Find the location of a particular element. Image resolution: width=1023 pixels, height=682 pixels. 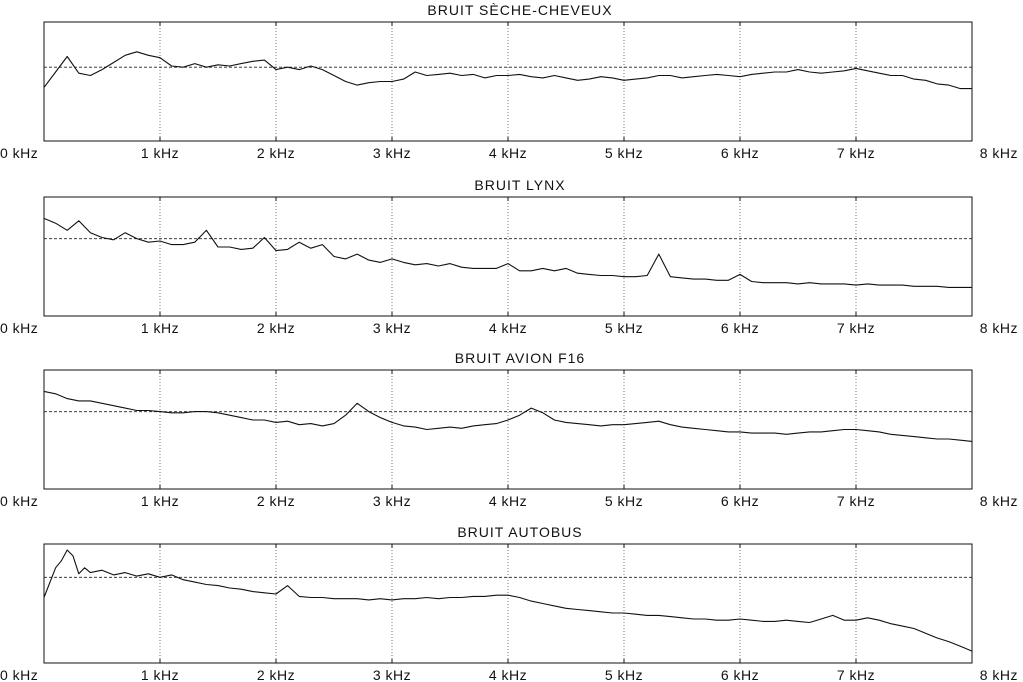

chart-title: BRUIT SÈCHE-CHEVEUX is located at coordinates (519, 10).